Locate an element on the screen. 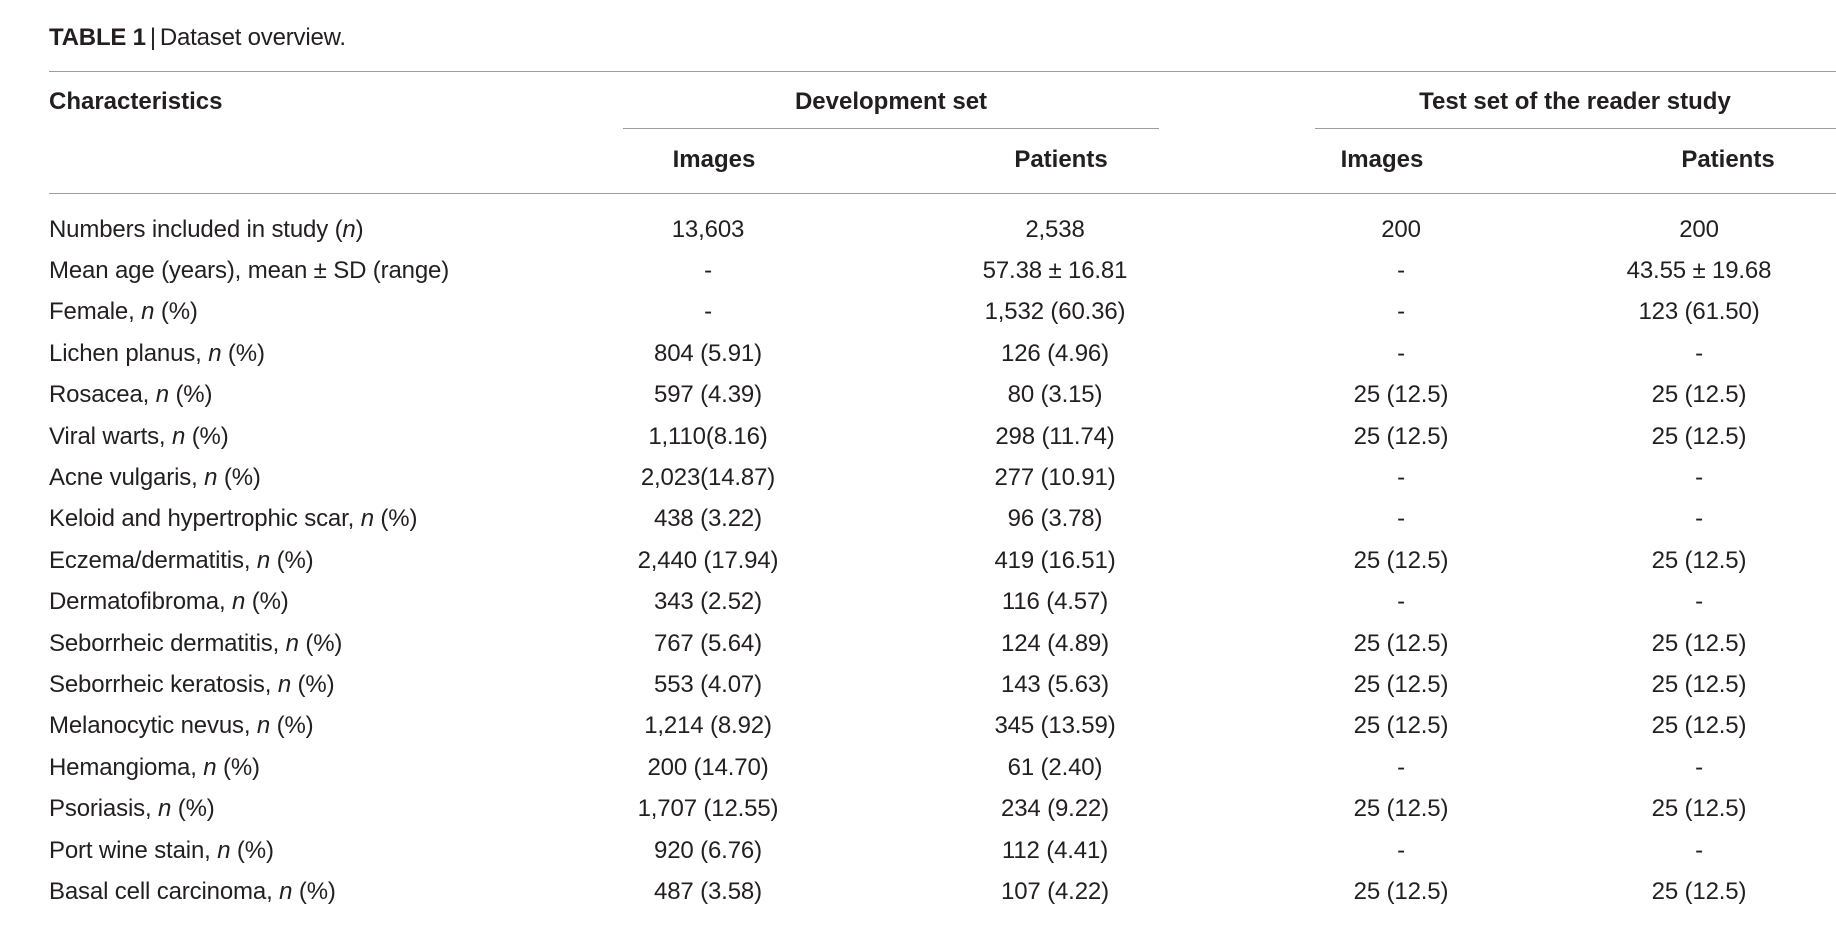 Image resolution: width=1836 pixels, height=944 pixels. header-test-images: Images is located at coordinates (1382, 159).